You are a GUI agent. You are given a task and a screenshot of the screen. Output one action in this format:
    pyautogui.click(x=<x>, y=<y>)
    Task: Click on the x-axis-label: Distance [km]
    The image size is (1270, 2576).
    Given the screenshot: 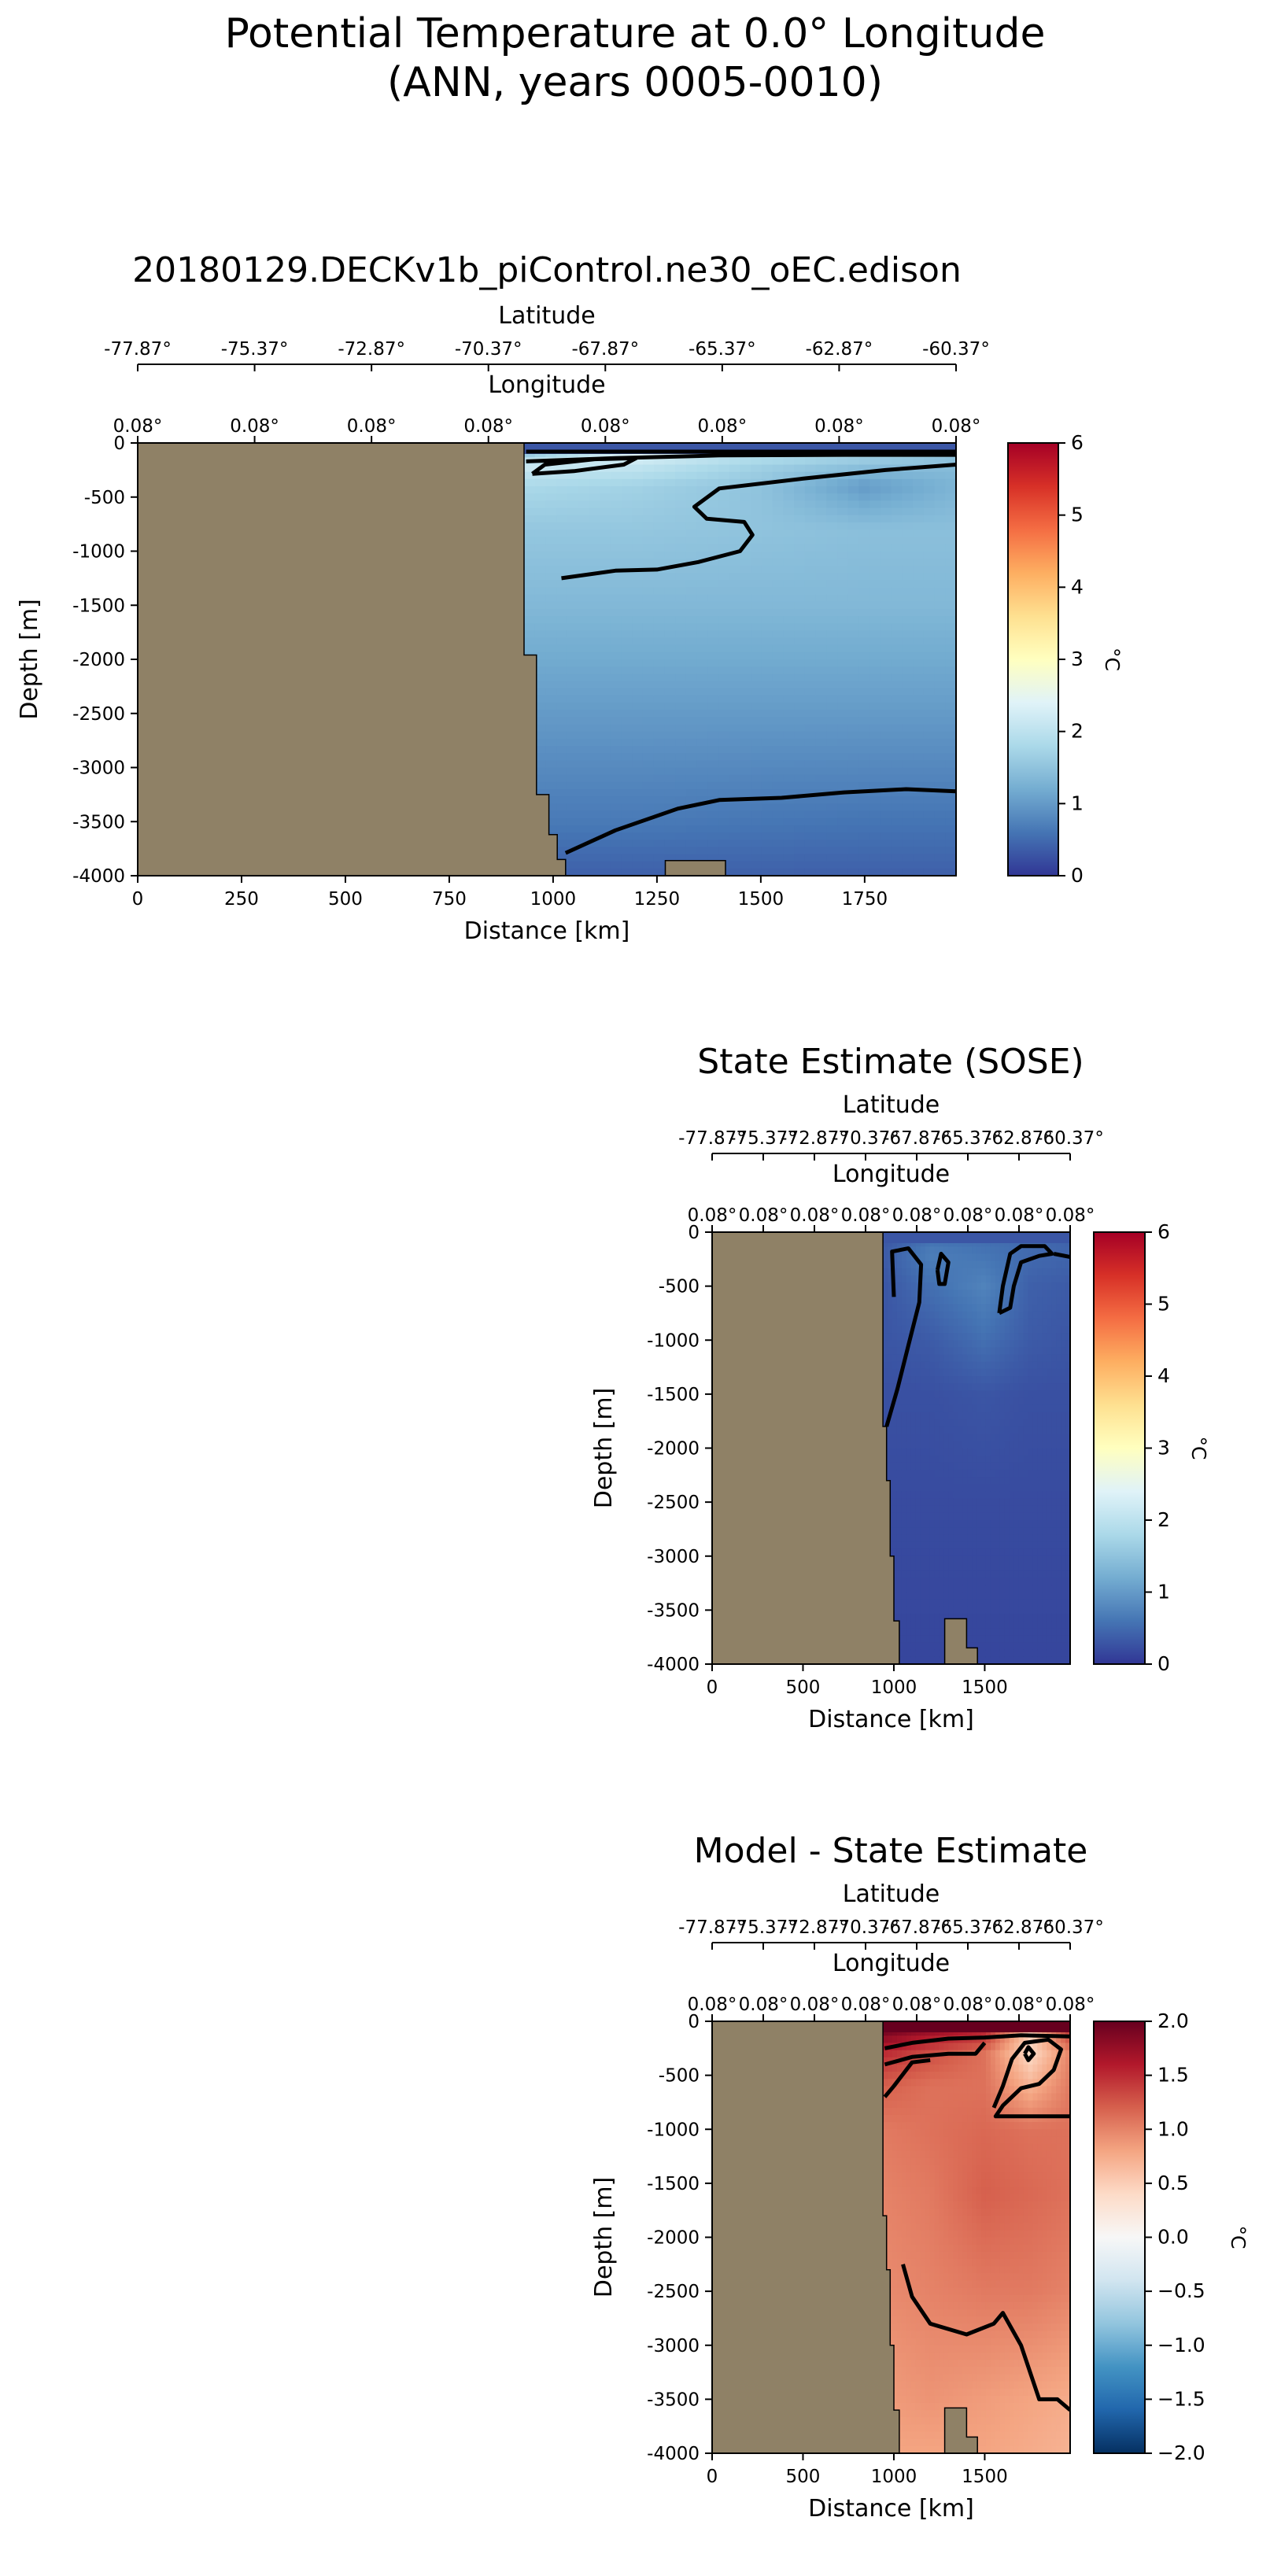 What is the action you would take?
    pyautogui.click(x=547, y=931)
    